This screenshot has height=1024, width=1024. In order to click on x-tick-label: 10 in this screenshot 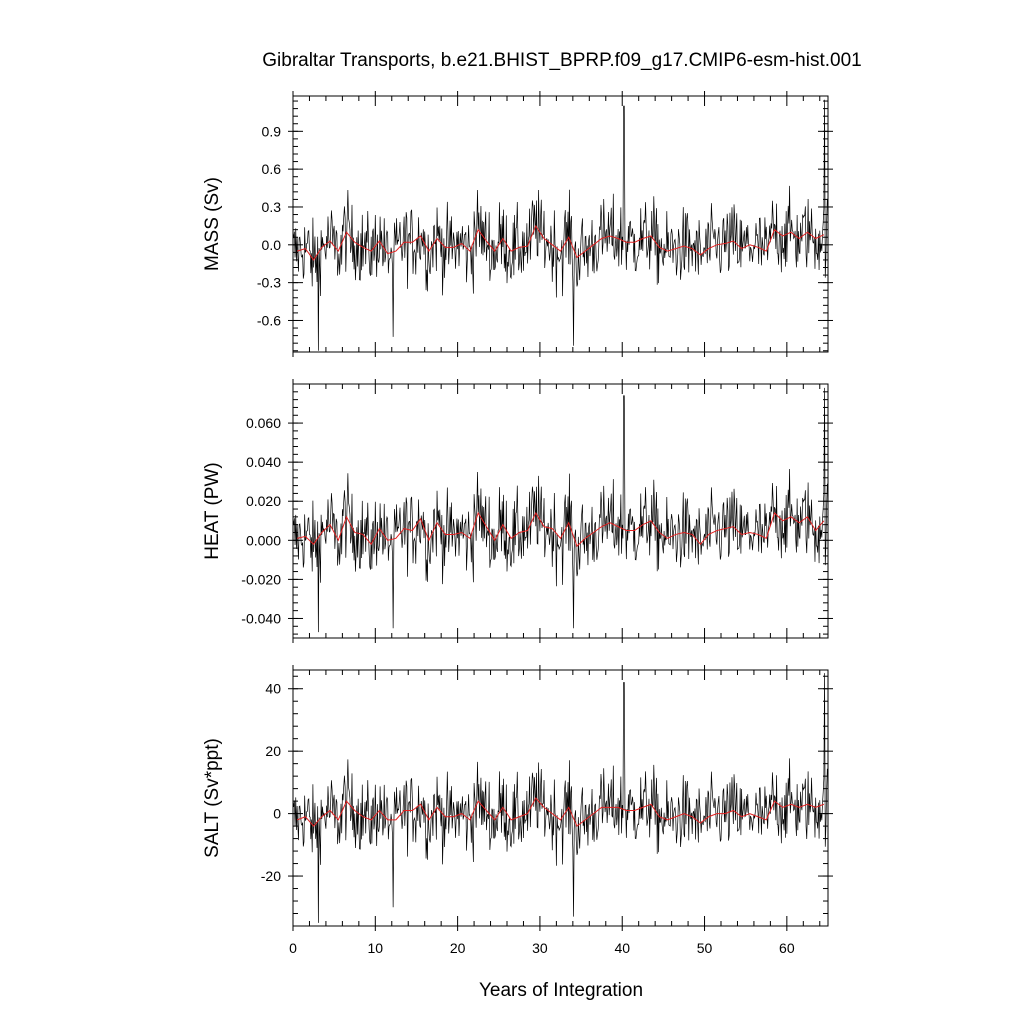, I will do `click(376, 948)`.